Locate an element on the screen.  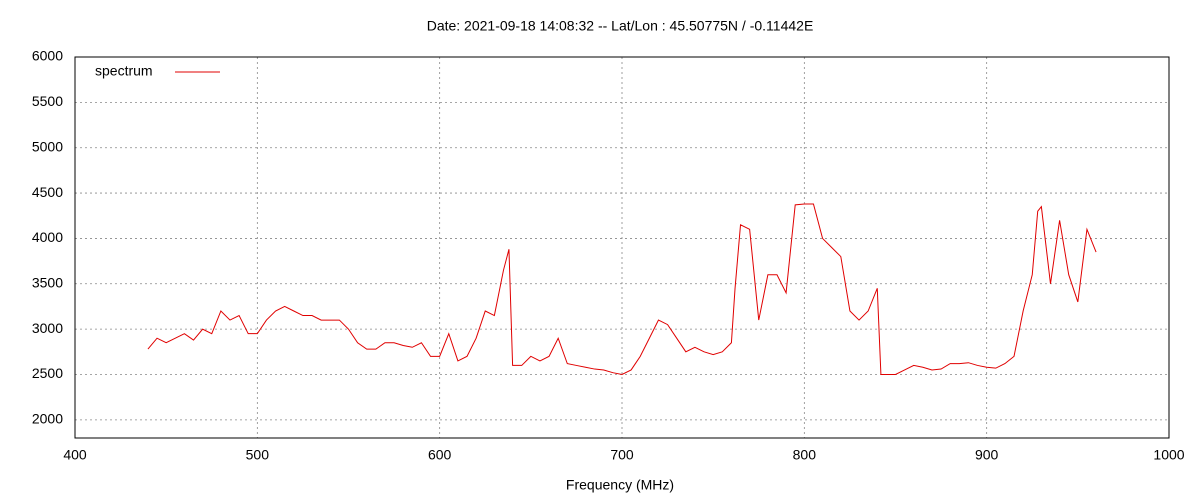
legend-label: spectrum is located at coordinates (124, 71).